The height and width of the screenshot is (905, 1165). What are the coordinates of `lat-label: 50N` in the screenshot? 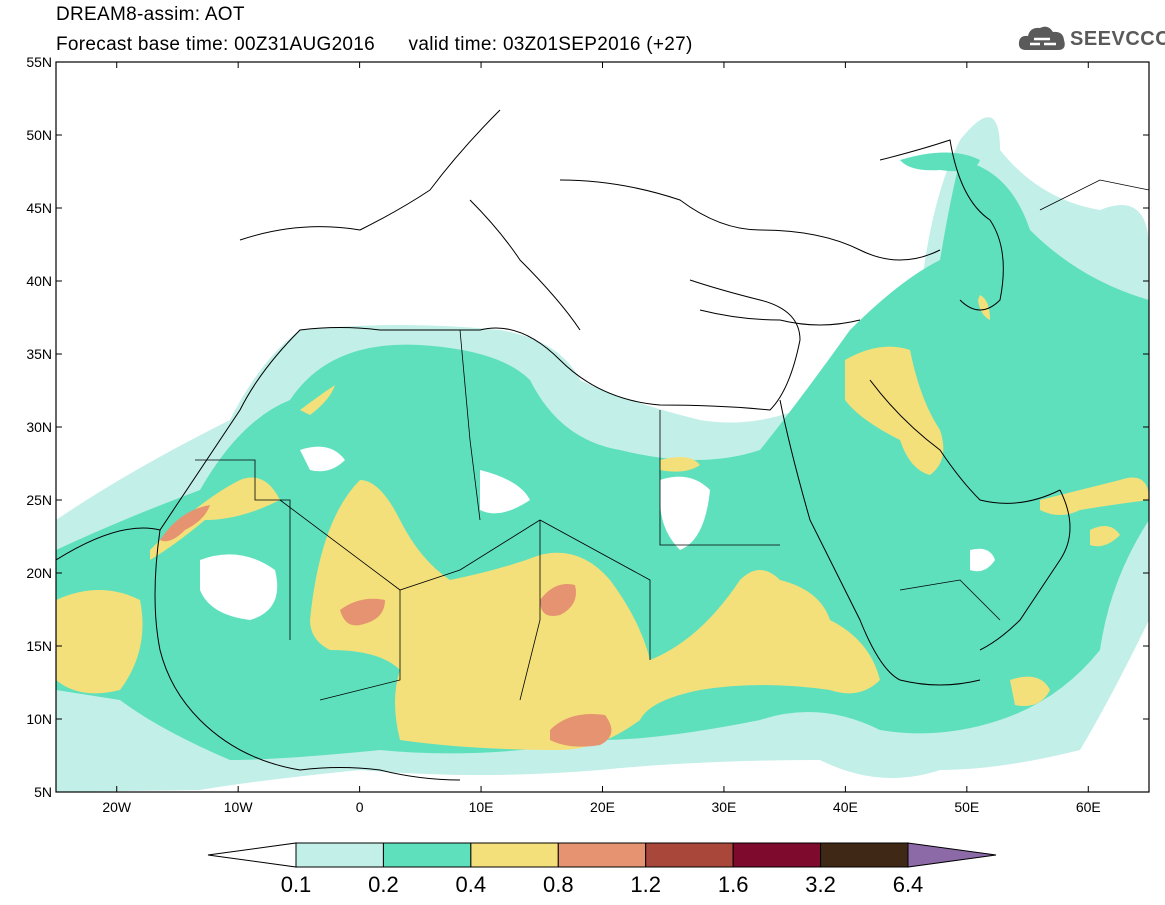 It's located at (39, 135).